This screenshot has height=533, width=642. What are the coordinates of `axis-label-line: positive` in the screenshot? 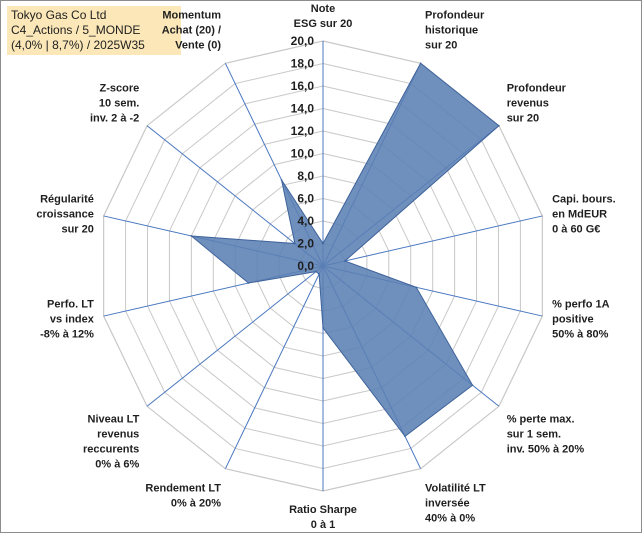 It's located at (573, 319).